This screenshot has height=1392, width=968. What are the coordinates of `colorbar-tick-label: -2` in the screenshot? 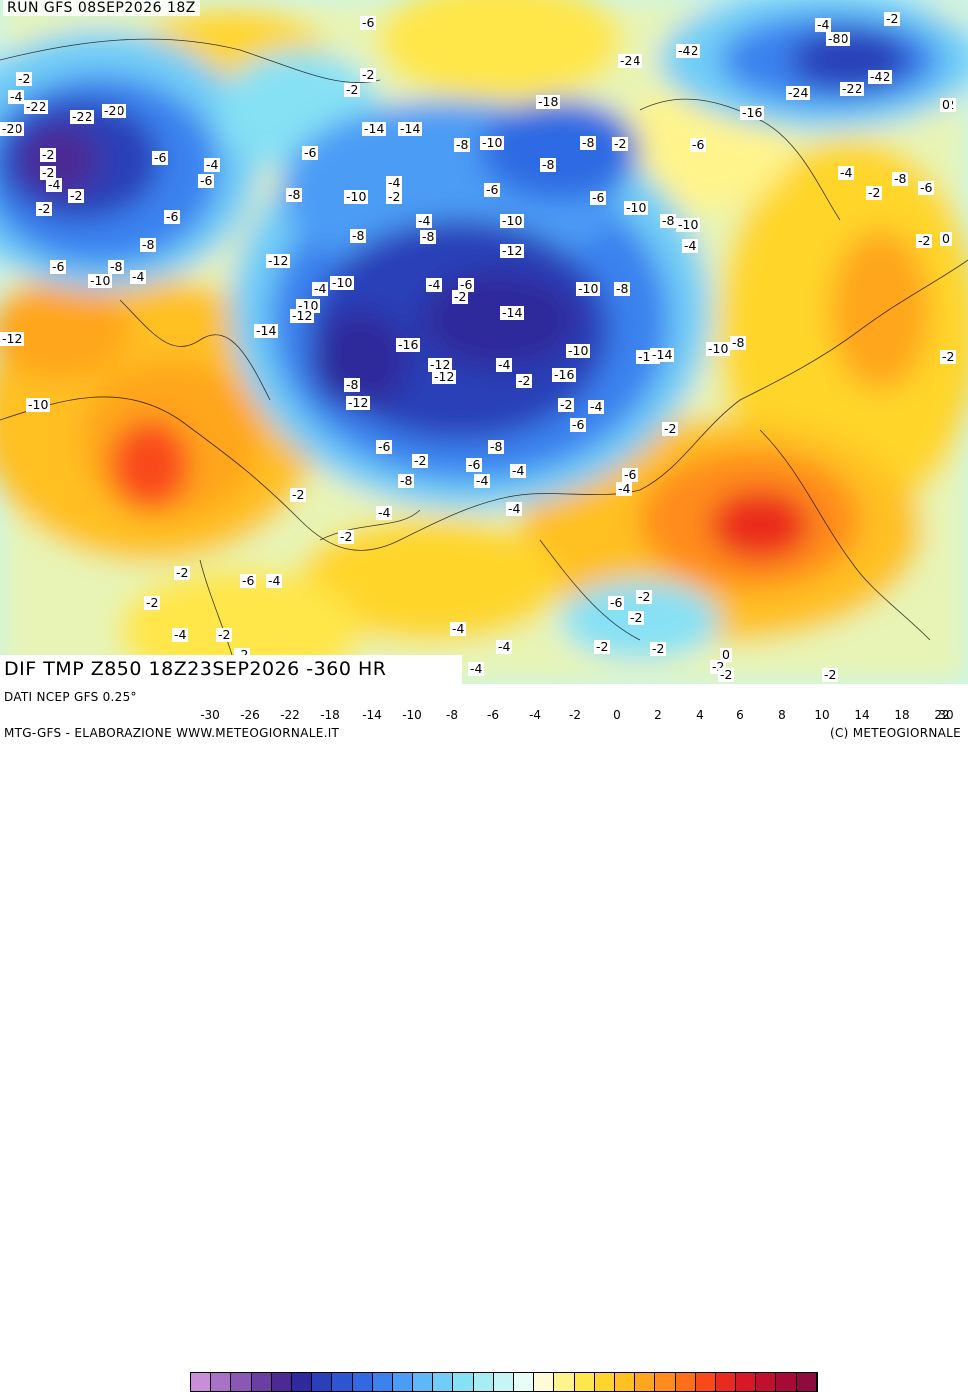 It's located at (575, 715).